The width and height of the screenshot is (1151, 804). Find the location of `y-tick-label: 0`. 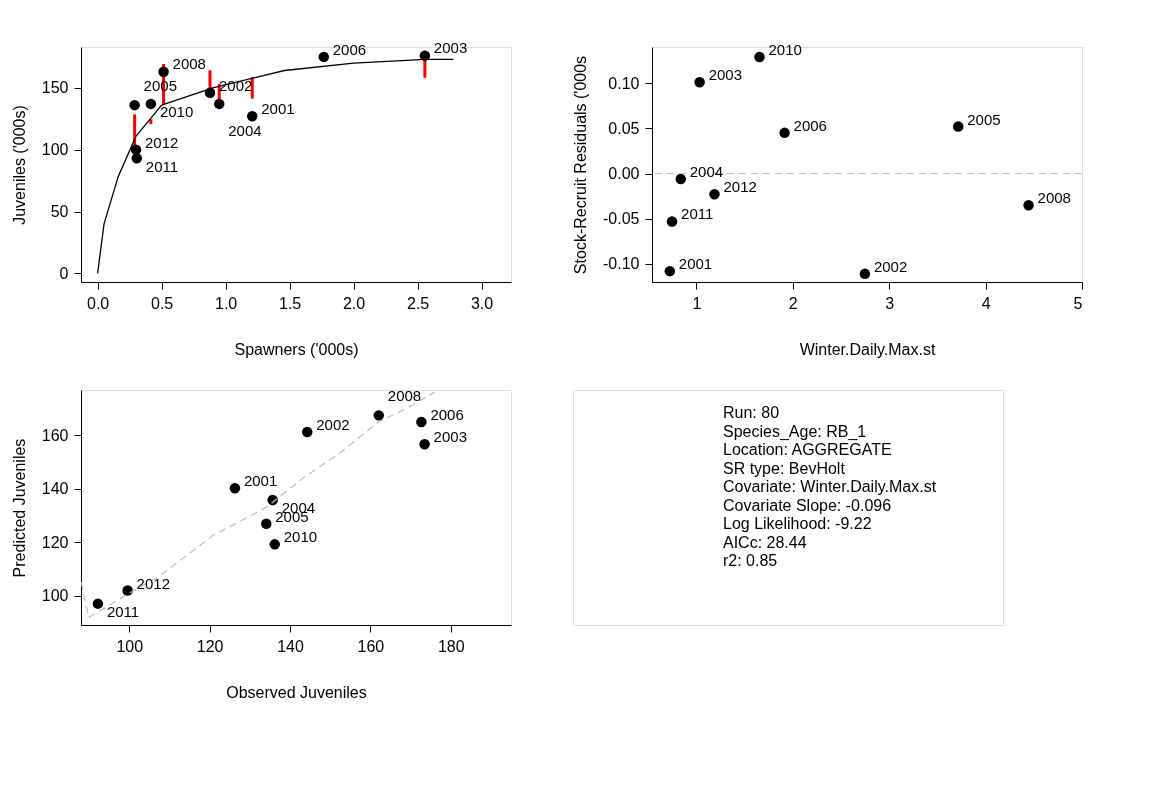

y-tick-label: 0 is located at coordinates (64, 273).